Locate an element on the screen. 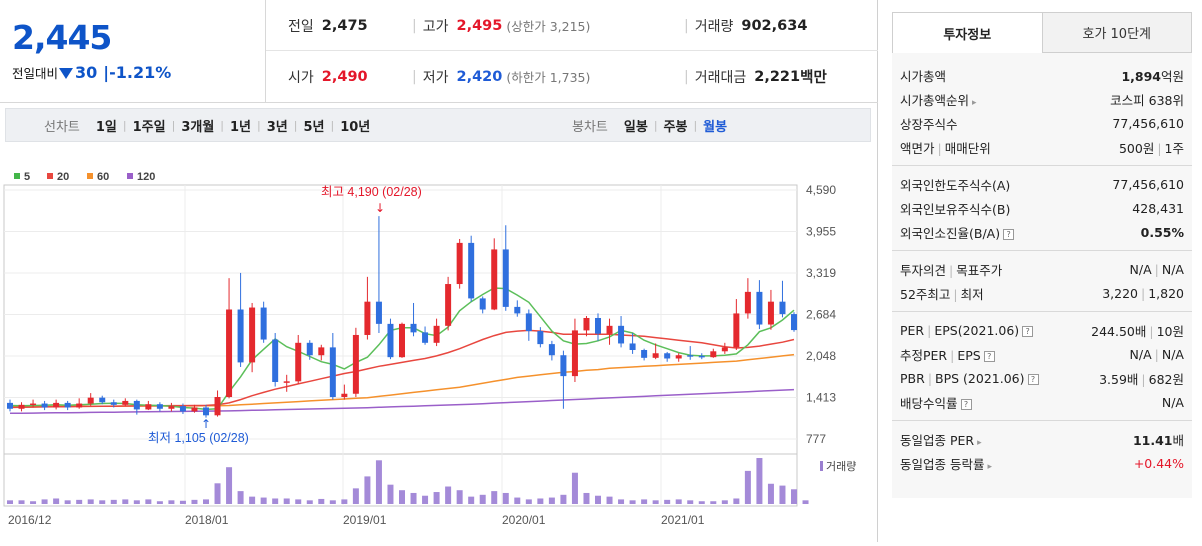 The image size is (1202, 546). y-tick-label: 1,413 is located at coordinates (821, 398).